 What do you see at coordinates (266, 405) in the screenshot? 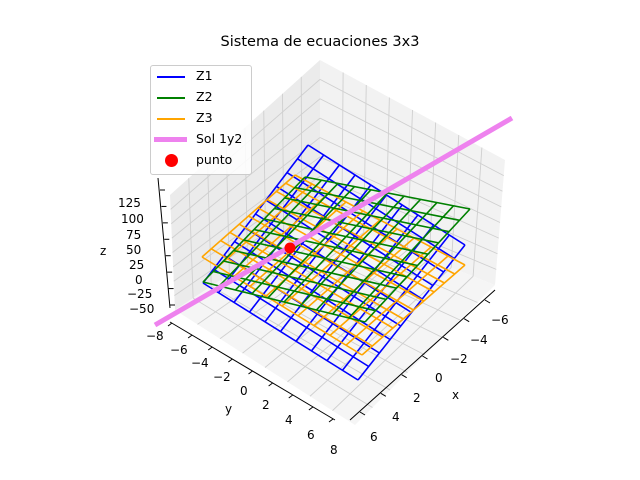
I see `y-tick: 2` at bounding box center [266, 405].